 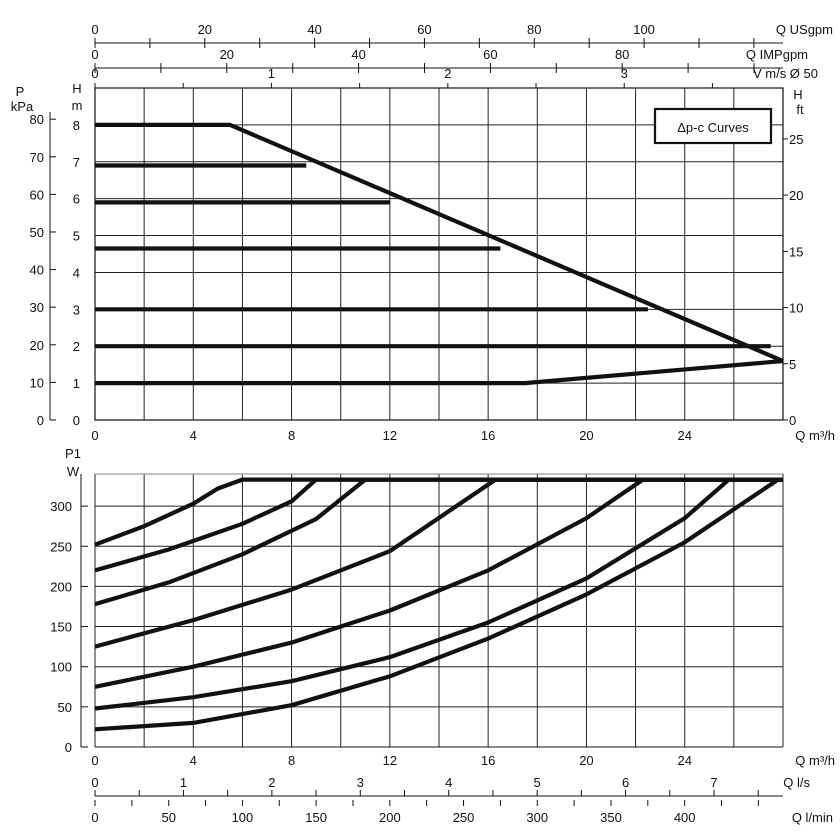 I want to click on head-m-tick-label: 0, so click(x=76, y=420).